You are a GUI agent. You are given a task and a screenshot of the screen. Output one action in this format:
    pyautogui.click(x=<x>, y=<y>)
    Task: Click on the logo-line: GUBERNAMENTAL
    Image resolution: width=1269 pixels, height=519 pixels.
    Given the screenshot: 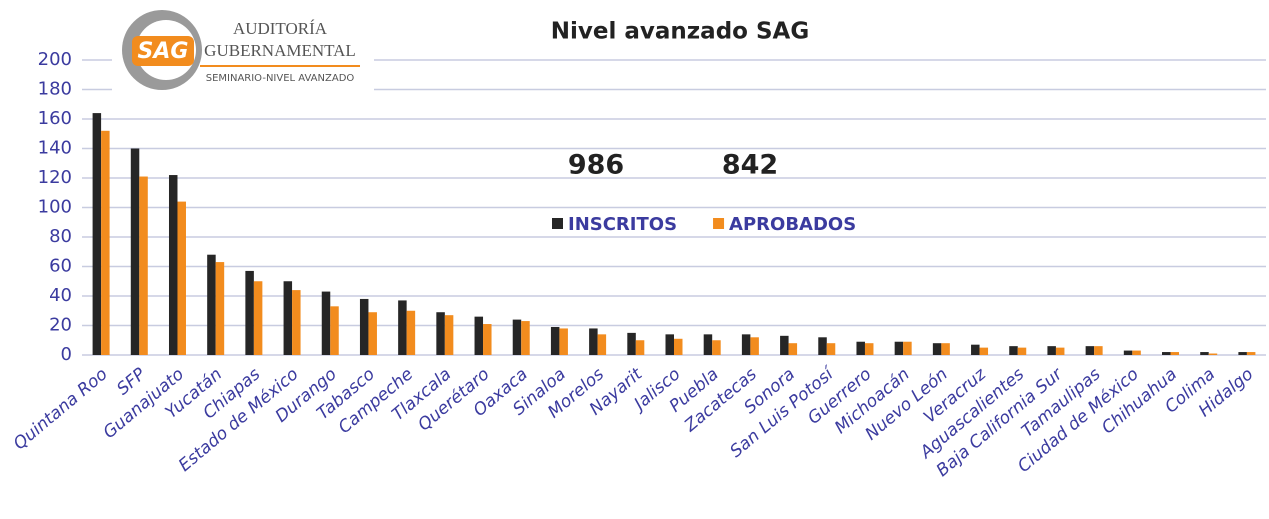 What is the action you would take?
    pyautogui.click(x=280, y=50)
    